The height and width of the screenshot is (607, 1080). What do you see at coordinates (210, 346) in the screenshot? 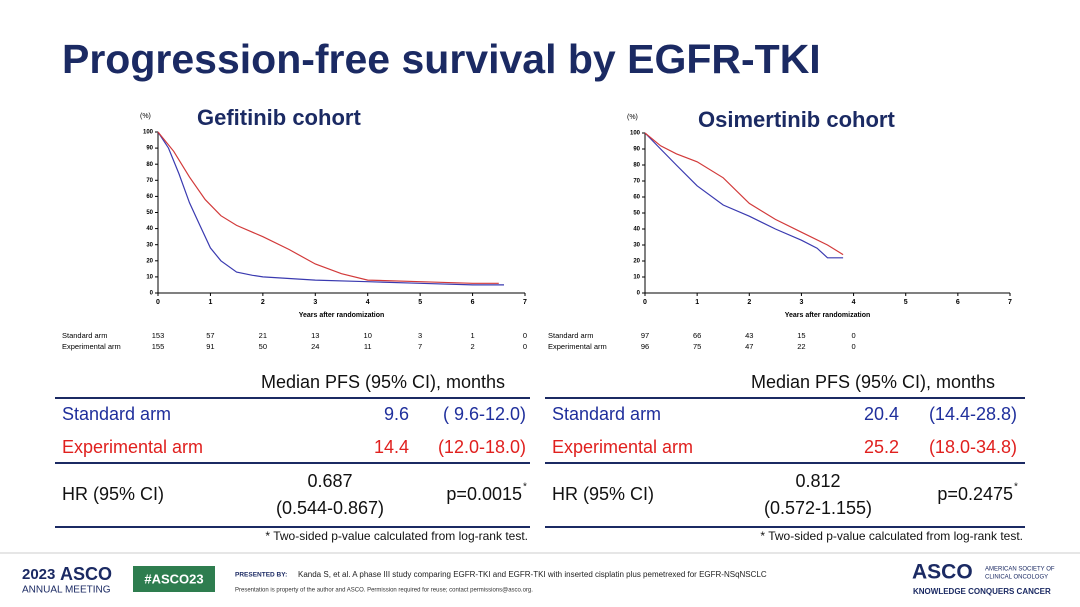
I see `at-risk-count: 91` at bounding box center [210, 346].